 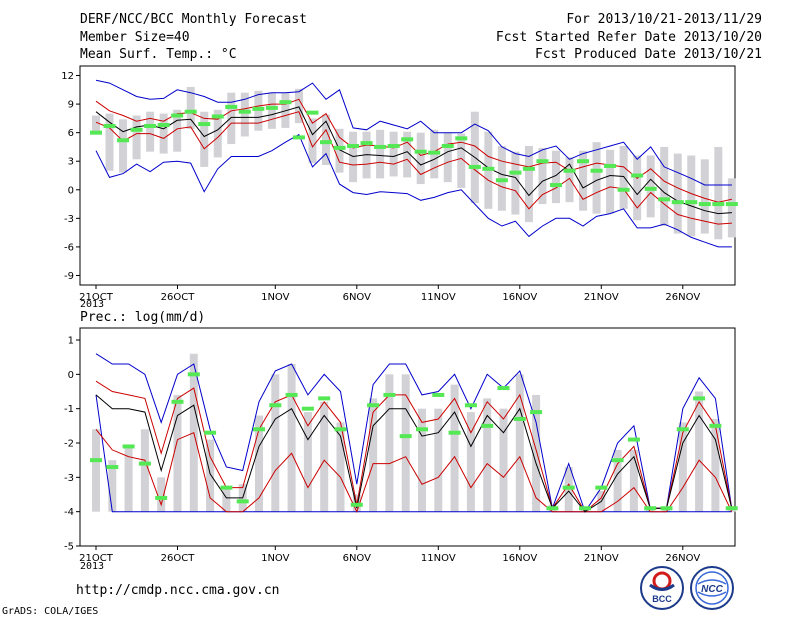 I want to click on logo-group: BCC NCC, so click(x=687, y=588).